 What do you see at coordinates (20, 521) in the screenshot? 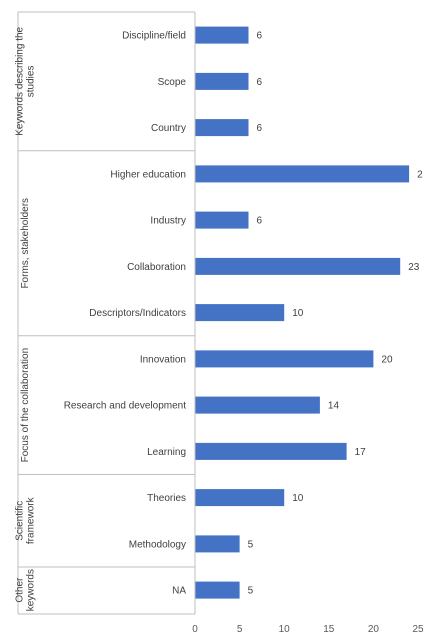
I see `group-label: Scientific` at bounding box center [20, 521].